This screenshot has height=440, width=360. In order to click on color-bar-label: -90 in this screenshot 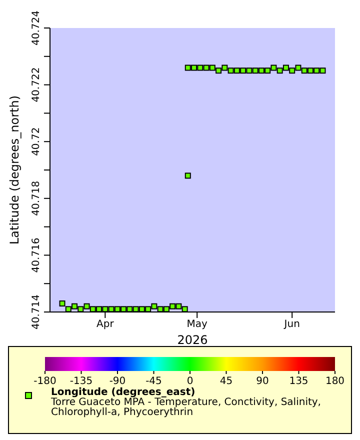, I will do `click(117, 381)`.